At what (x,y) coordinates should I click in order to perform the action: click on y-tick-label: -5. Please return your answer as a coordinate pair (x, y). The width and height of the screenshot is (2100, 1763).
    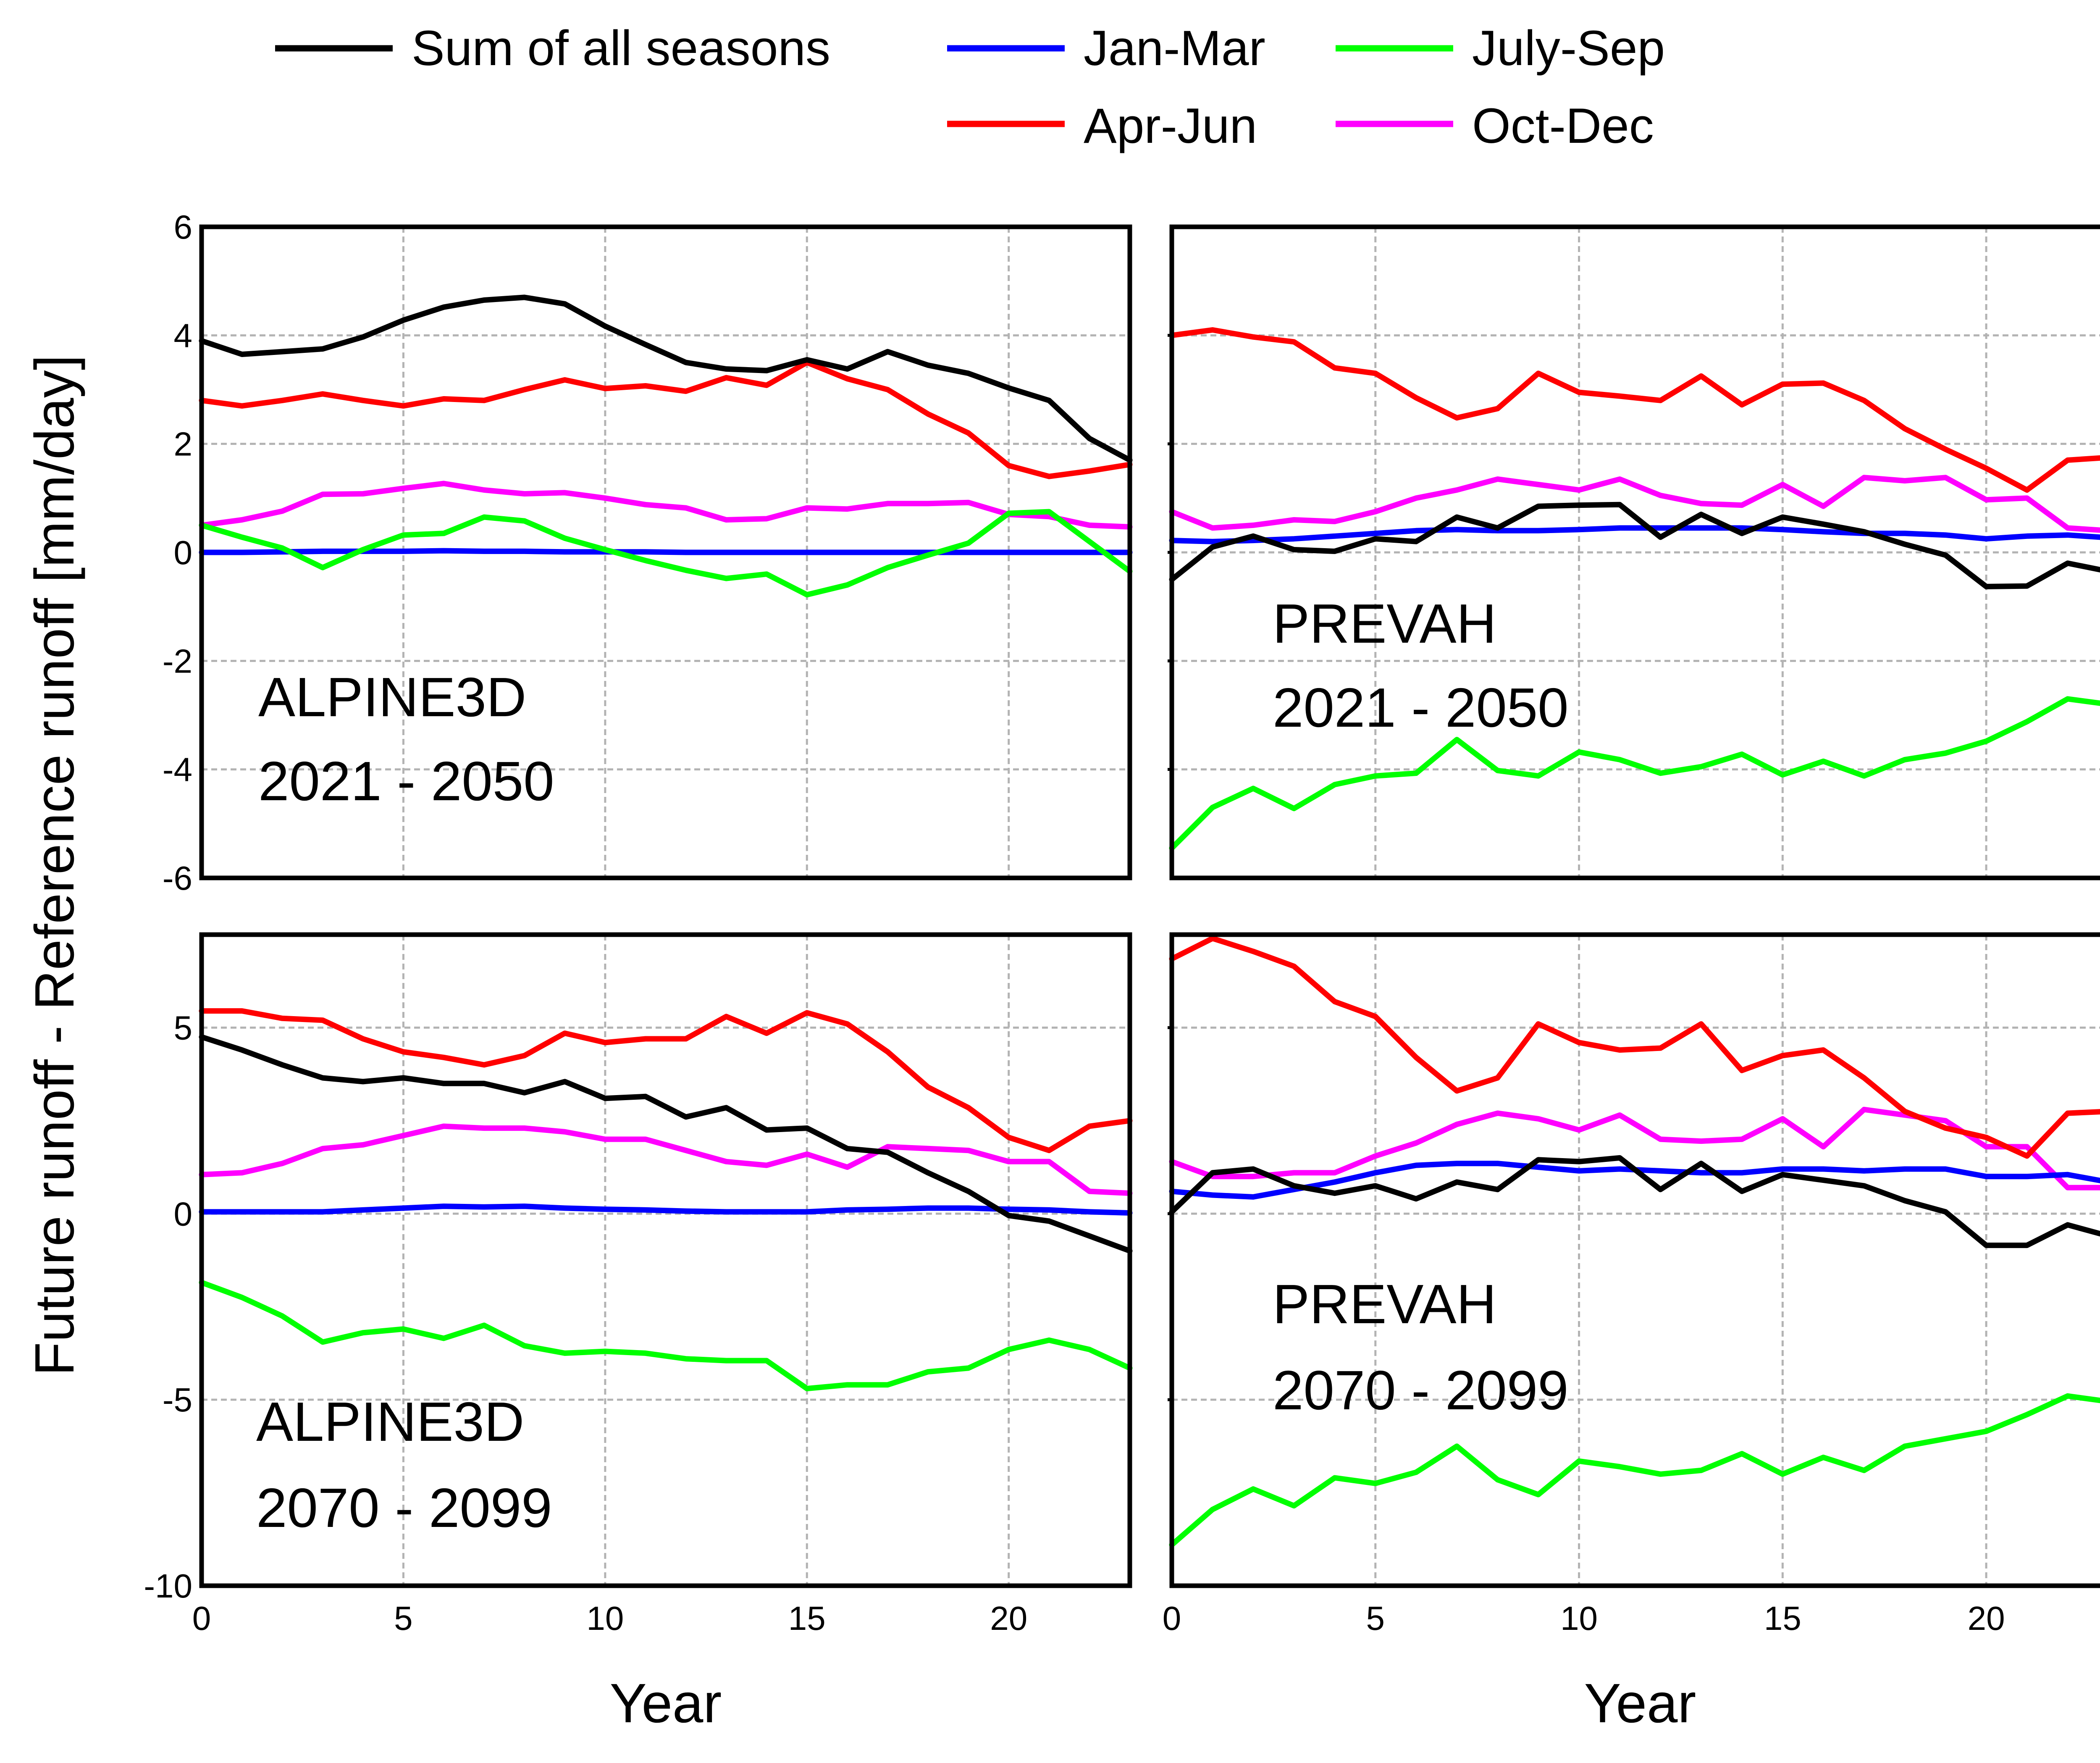
    Looking at the image, I should click on (177, 1400).